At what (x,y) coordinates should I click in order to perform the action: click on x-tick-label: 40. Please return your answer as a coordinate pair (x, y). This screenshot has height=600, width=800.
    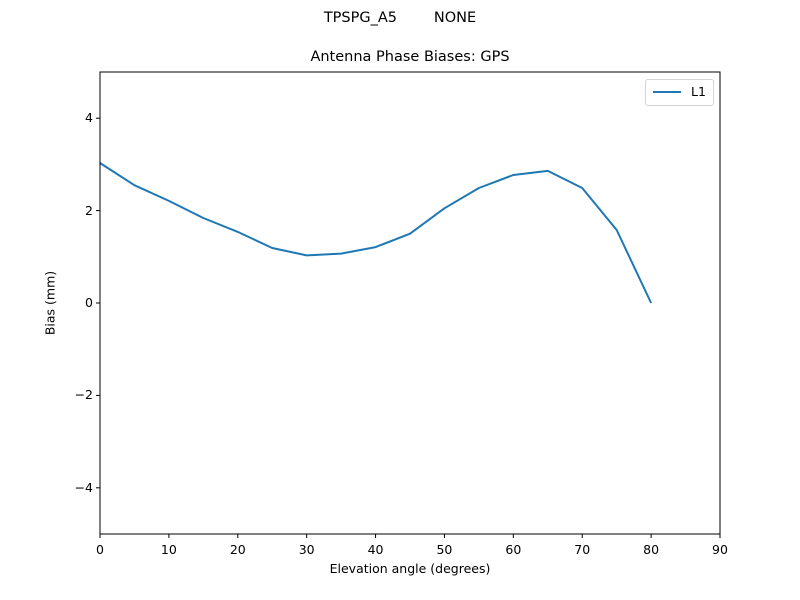
    Looking at the image, I should click on (375, 549).